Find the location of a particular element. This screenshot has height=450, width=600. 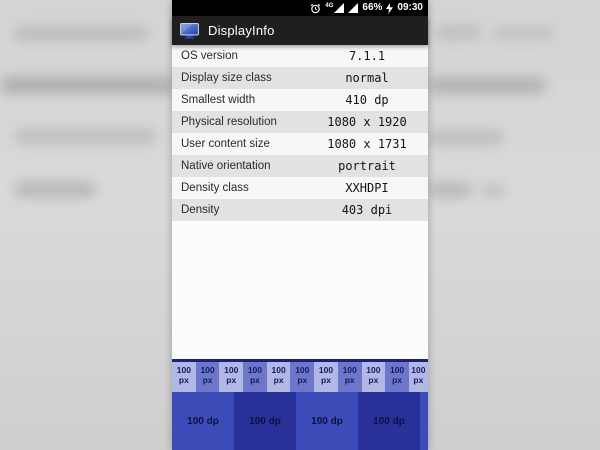

app-monitor-icon is located at coordinates (189, 30).